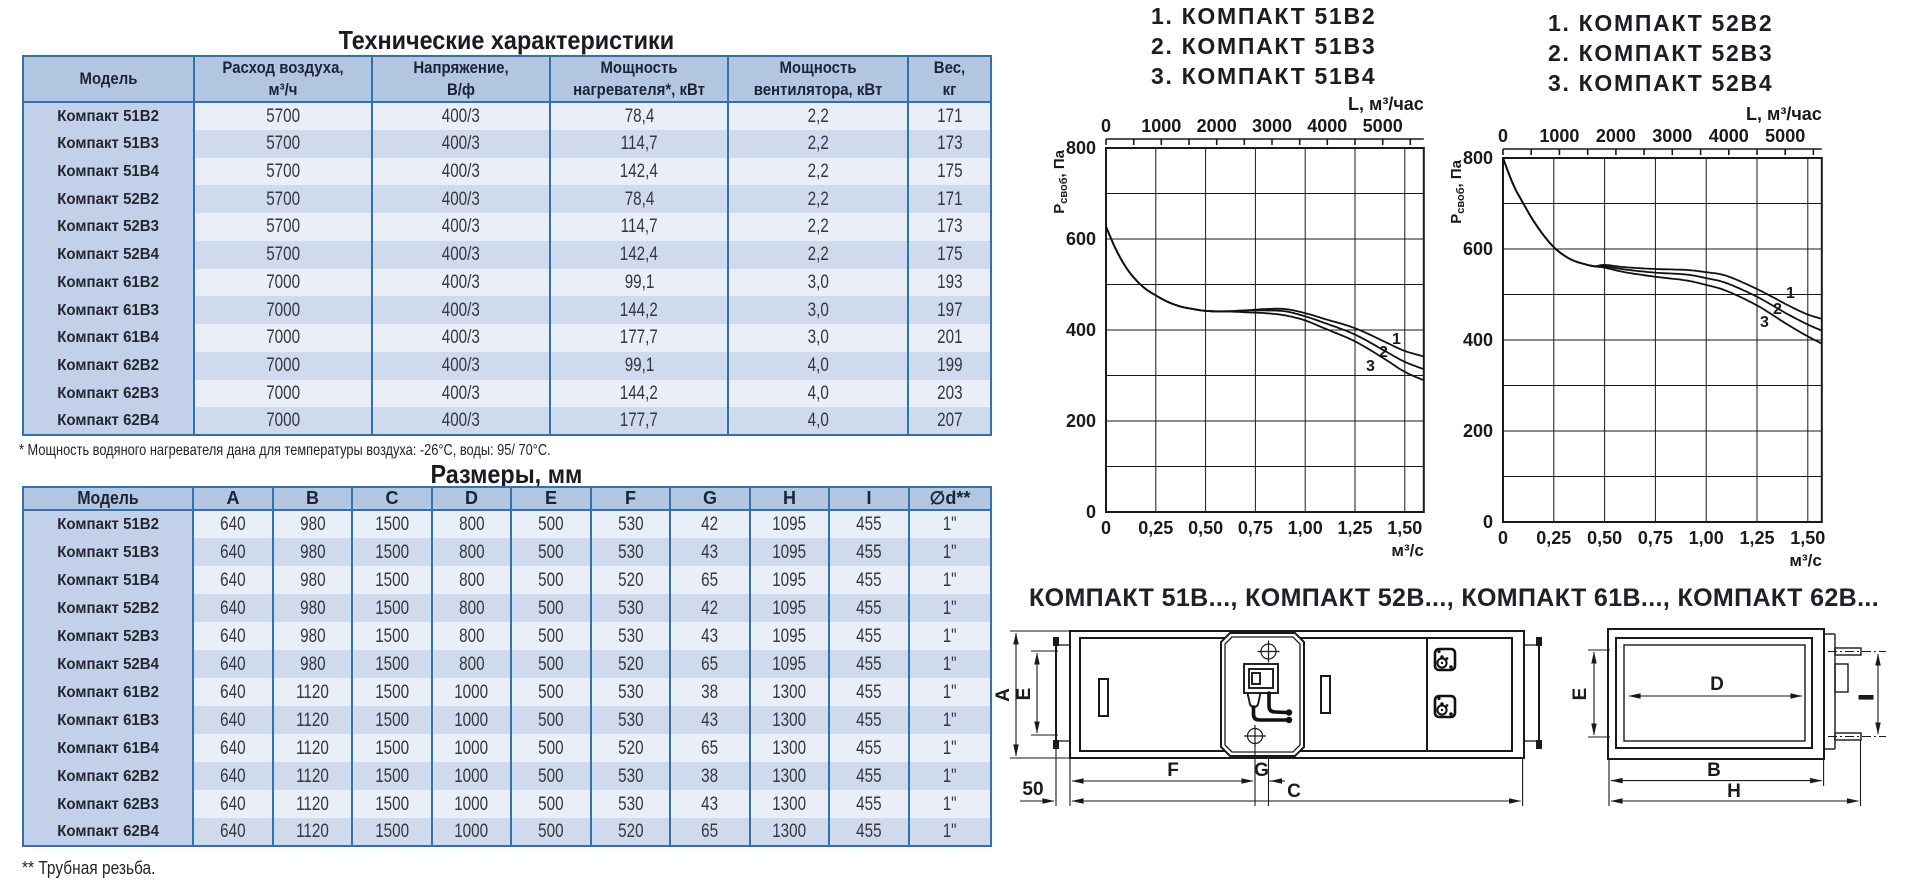 The width and height of the screenshot is (1919, 884). I want to click on svg-text: A, so click(1004, 695).